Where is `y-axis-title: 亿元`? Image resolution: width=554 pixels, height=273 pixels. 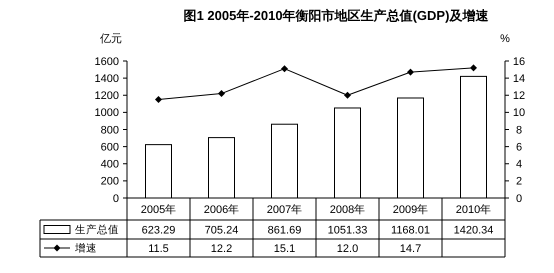
y-axis-title: 亿元 is located at coordinates (110, 39).